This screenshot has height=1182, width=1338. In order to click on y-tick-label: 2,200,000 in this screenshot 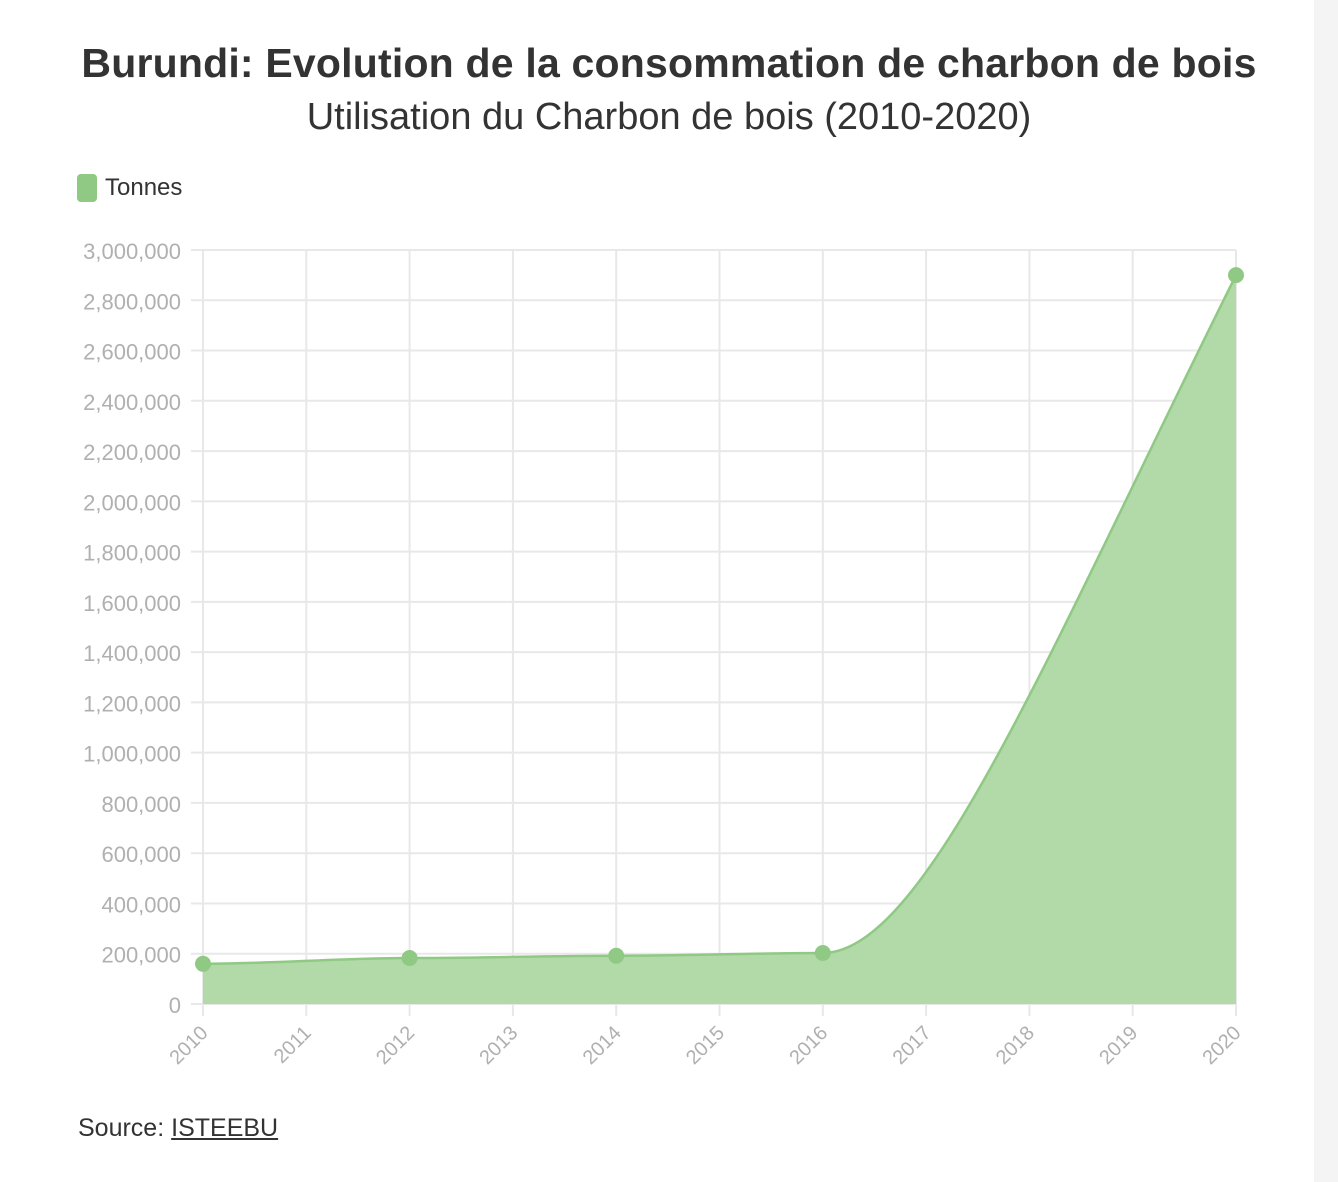, I will do `click(132, 452)`.